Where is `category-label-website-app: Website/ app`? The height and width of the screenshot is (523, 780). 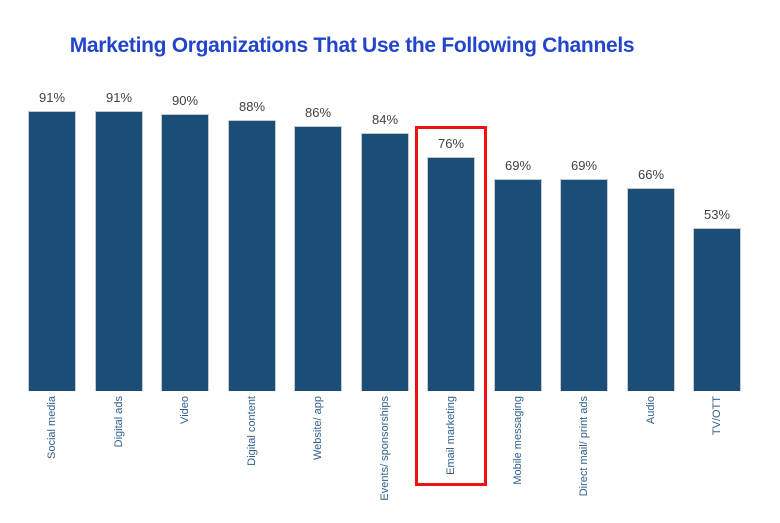
category-label-website-app: Website/ app is located at coordinates (318, 428).